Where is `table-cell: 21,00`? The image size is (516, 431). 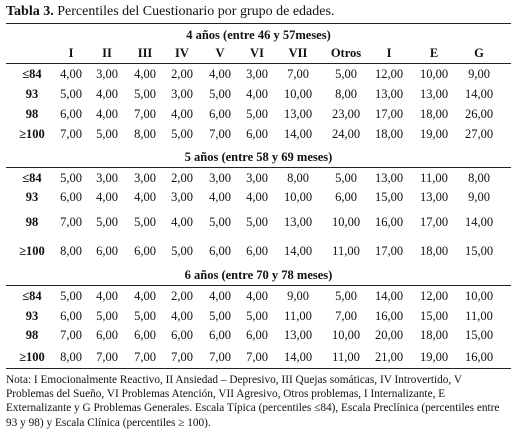
table-cell: 21,00 is located at coordinates (389, 357).